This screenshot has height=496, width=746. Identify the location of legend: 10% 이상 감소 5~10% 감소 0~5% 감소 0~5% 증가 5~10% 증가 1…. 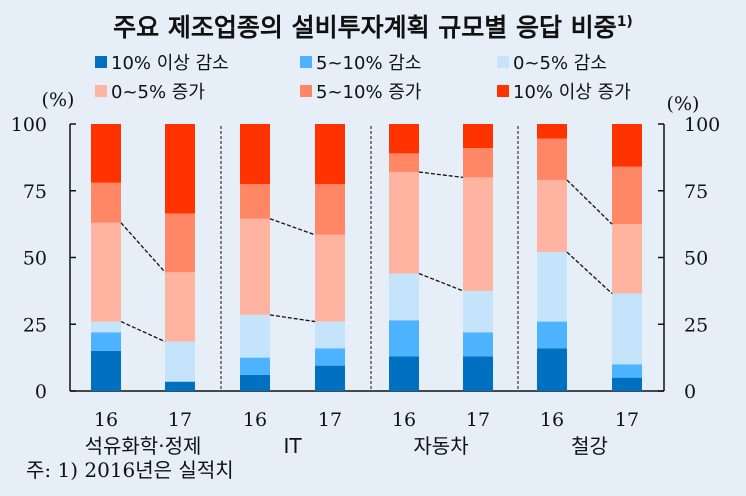
(363, 78).